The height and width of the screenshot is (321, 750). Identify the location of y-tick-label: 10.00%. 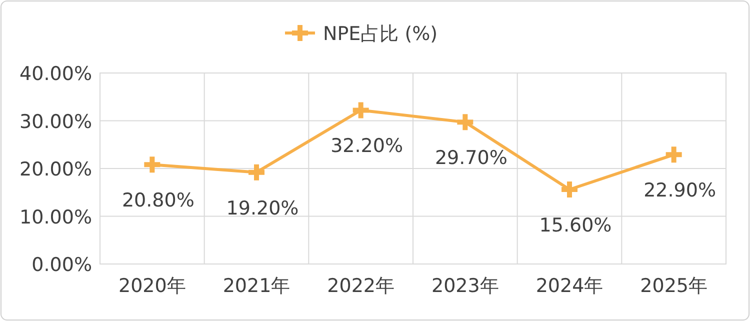
(56, 217).